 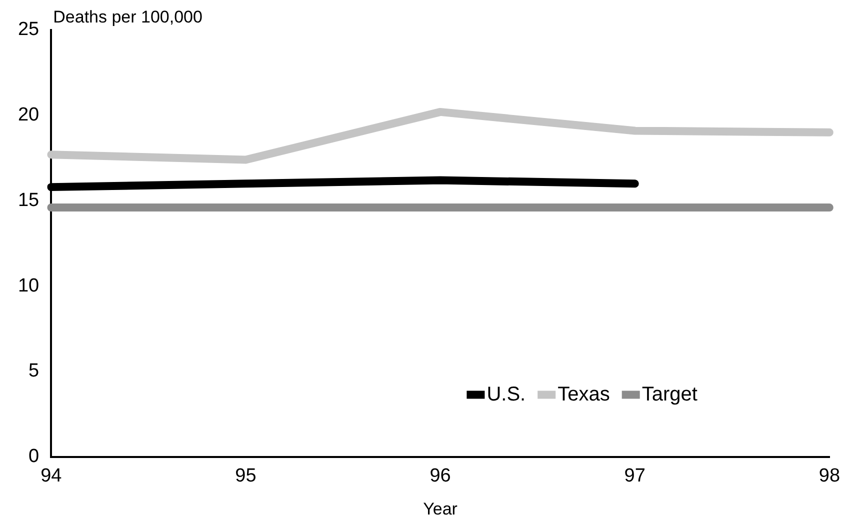 What do you see at coordinates (29, 285) in the screenshot?
I see `y-tick-label: 10` at bounding box center [29, 285].